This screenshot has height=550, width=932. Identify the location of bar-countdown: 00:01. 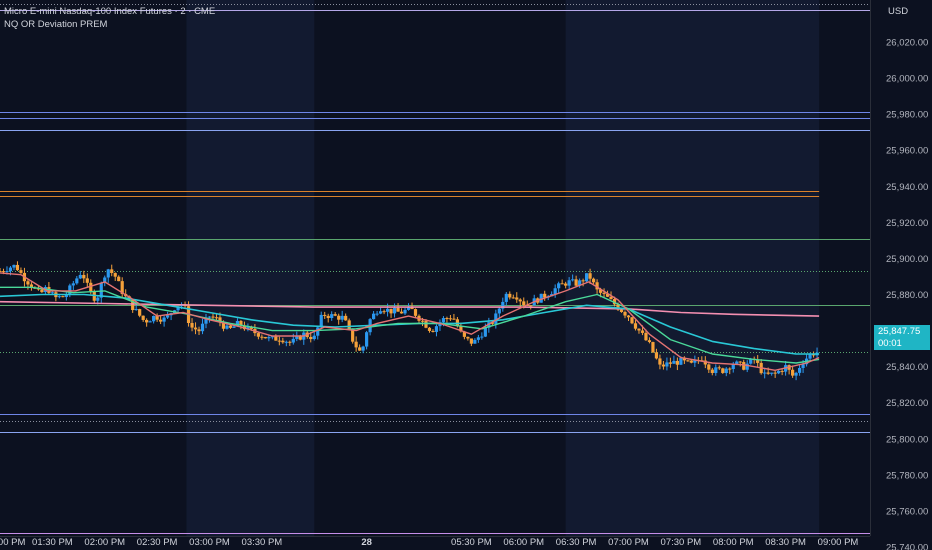
(890, 343).